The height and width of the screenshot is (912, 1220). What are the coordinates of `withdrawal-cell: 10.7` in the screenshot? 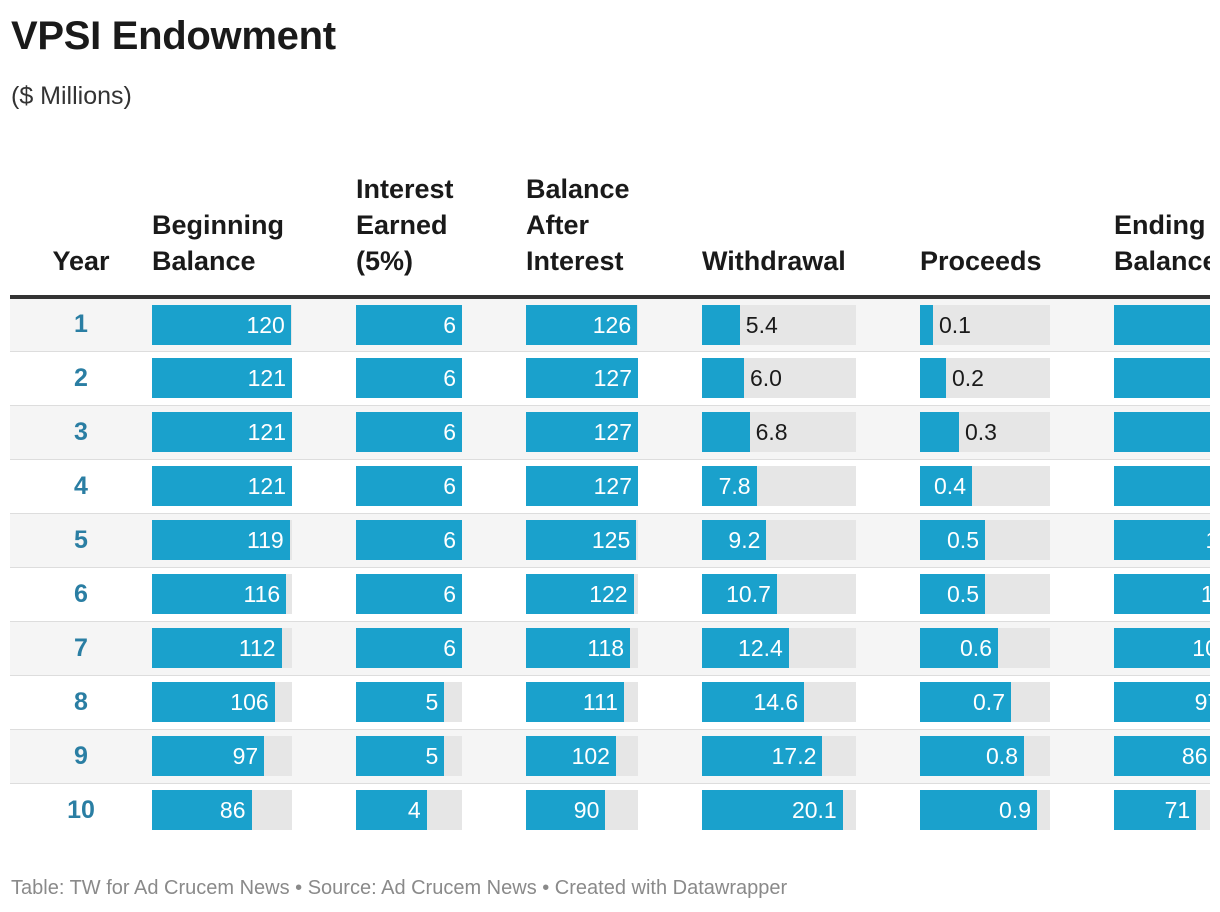 It's located at (811, 593).